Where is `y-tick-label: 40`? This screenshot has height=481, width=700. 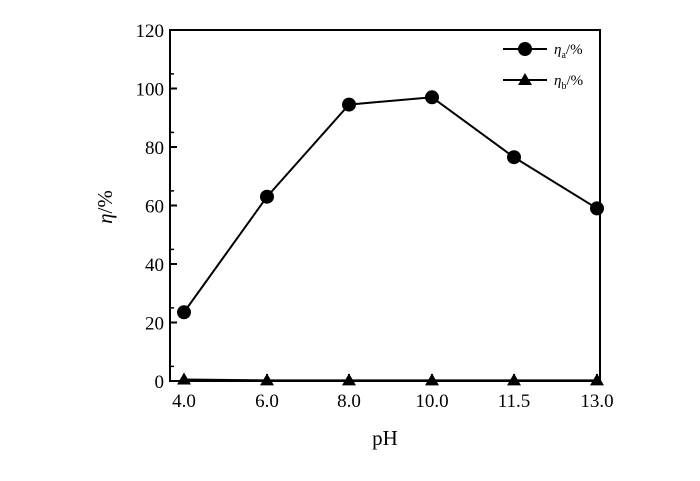 y-tick-label: 40 is located at coordinates (154, 265).